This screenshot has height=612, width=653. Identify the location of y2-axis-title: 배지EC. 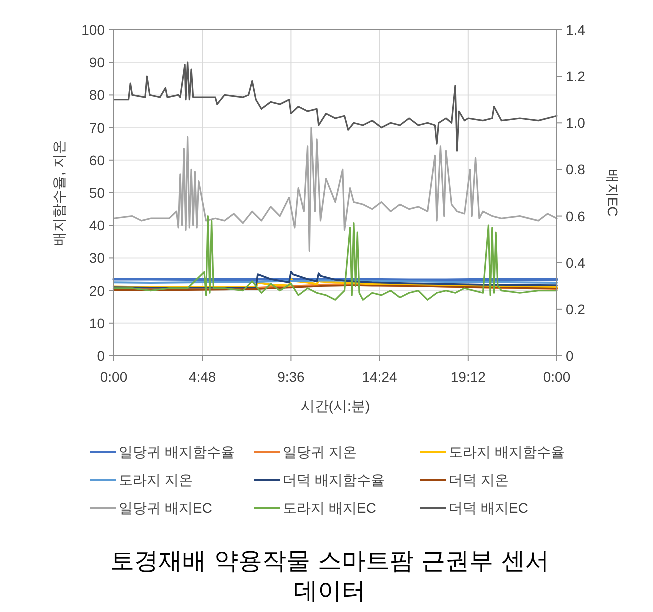
(613, 193).